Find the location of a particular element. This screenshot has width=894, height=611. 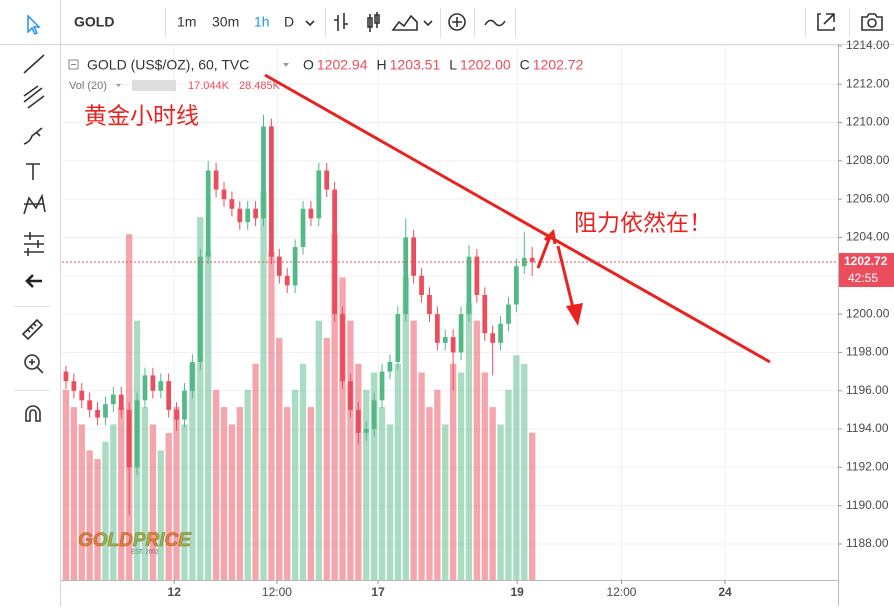

candles-icon is located at coordinates (373, 22).